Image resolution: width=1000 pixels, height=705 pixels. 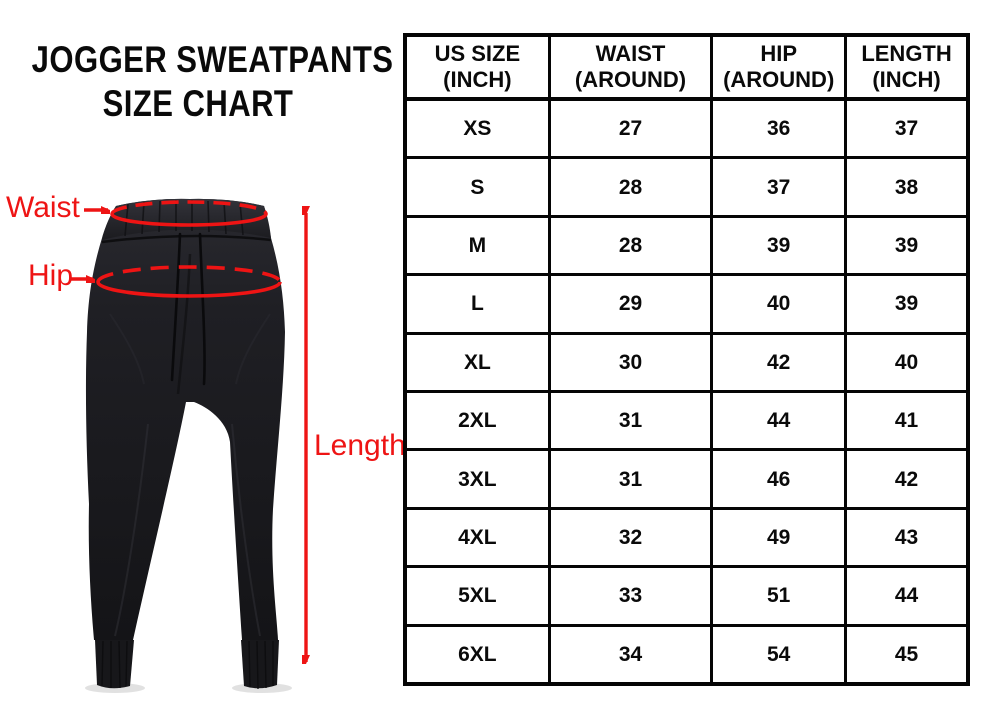 I want to click on hip-ellipse, so click(x=189, y=281).